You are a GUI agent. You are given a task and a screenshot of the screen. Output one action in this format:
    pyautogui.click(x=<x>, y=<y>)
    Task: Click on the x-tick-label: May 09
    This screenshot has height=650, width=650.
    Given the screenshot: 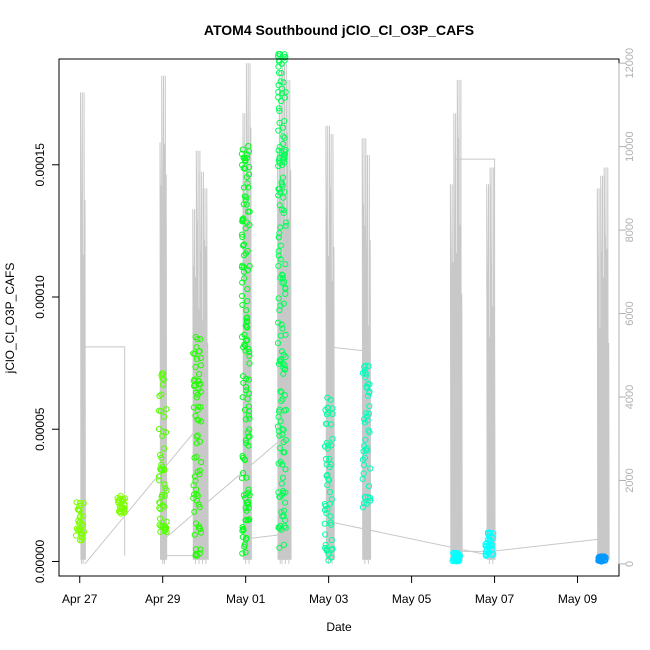 What is the action you would take?
    pyautogui.click(x=578, y=599)
    